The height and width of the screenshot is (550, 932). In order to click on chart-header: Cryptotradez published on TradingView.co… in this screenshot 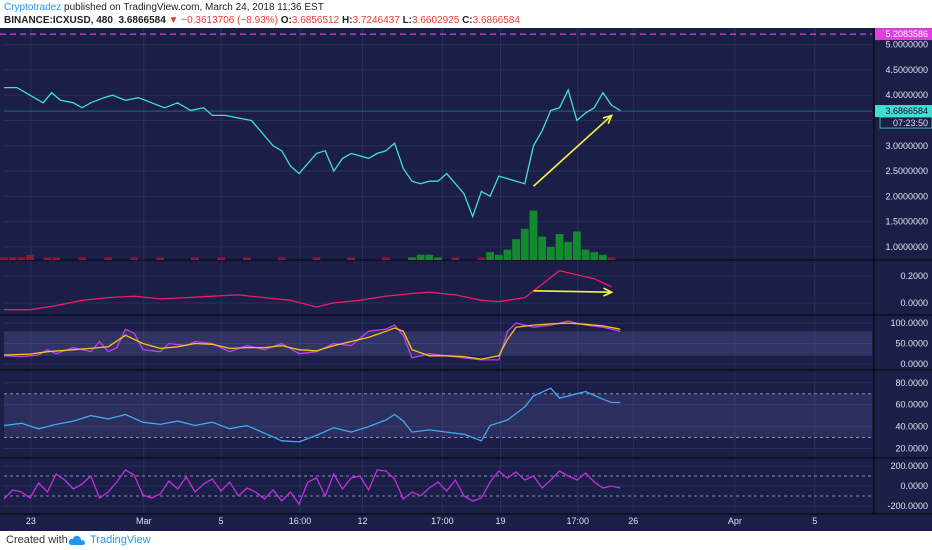, I will do `click(466, 14)`.